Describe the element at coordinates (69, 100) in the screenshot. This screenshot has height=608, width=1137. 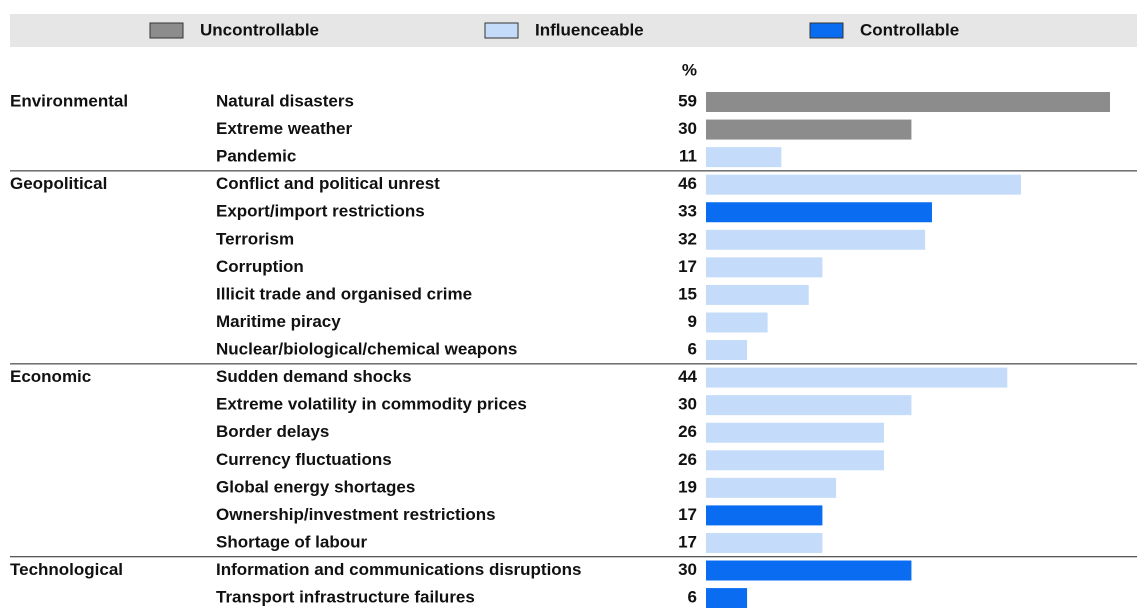
I see `group-label: Environmental` at that location.